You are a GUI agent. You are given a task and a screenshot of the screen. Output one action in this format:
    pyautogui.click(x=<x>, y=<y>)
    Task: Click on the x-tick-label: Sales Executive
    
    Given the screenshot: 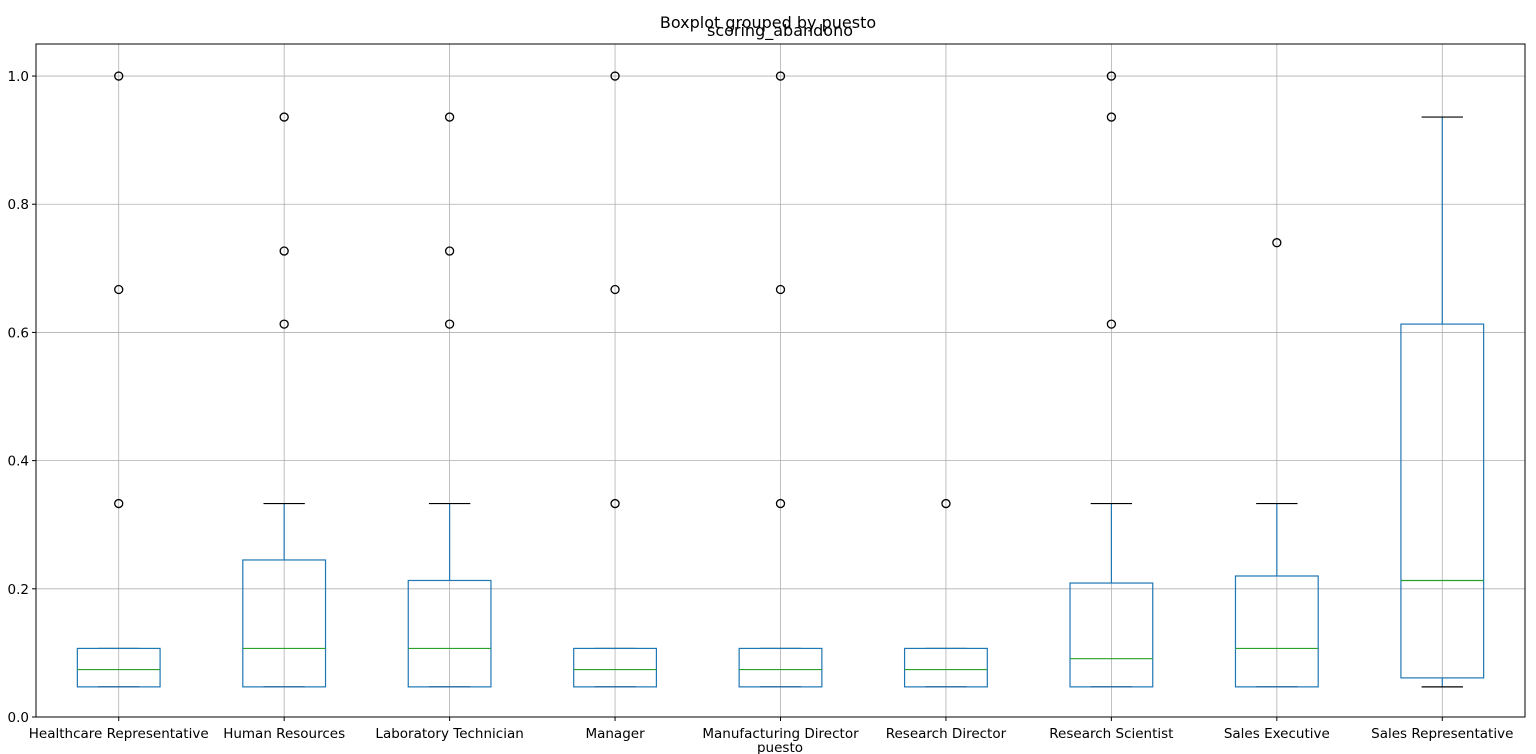 What is the action you would take?
    pyautogui.click(x=1277, y=734)
    